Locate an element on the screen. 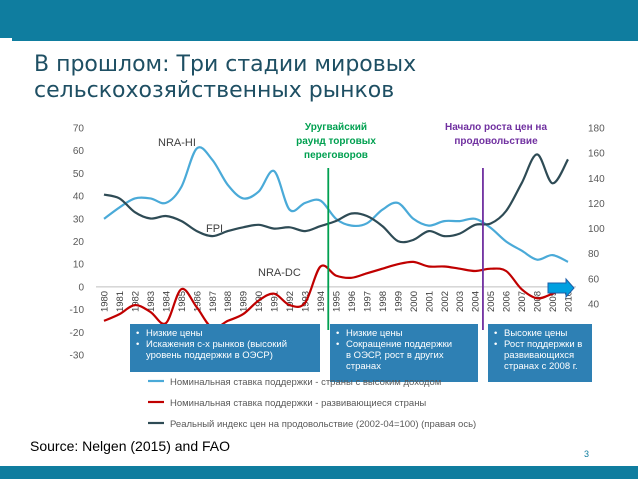  y-left-tick-label: 70 is located at coordinates (79, 129).